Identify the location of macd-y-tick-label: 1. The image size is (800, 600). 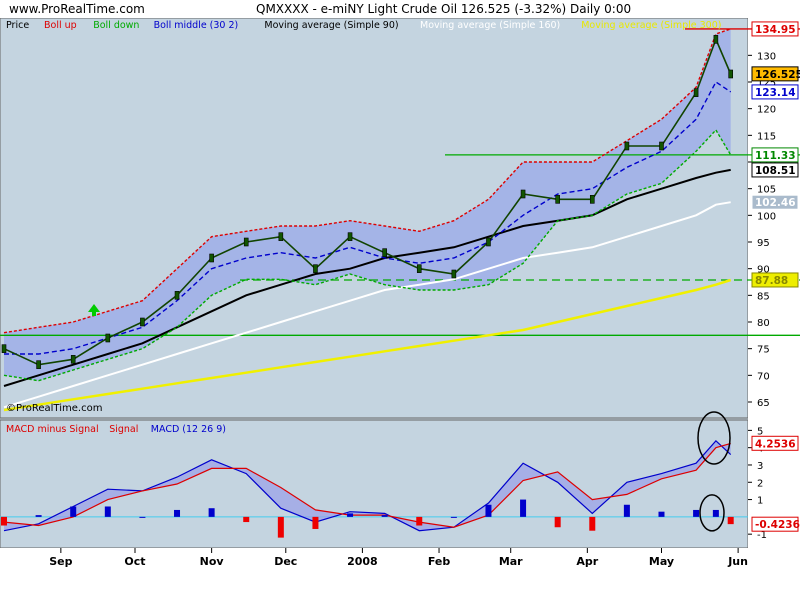
(760, 501).